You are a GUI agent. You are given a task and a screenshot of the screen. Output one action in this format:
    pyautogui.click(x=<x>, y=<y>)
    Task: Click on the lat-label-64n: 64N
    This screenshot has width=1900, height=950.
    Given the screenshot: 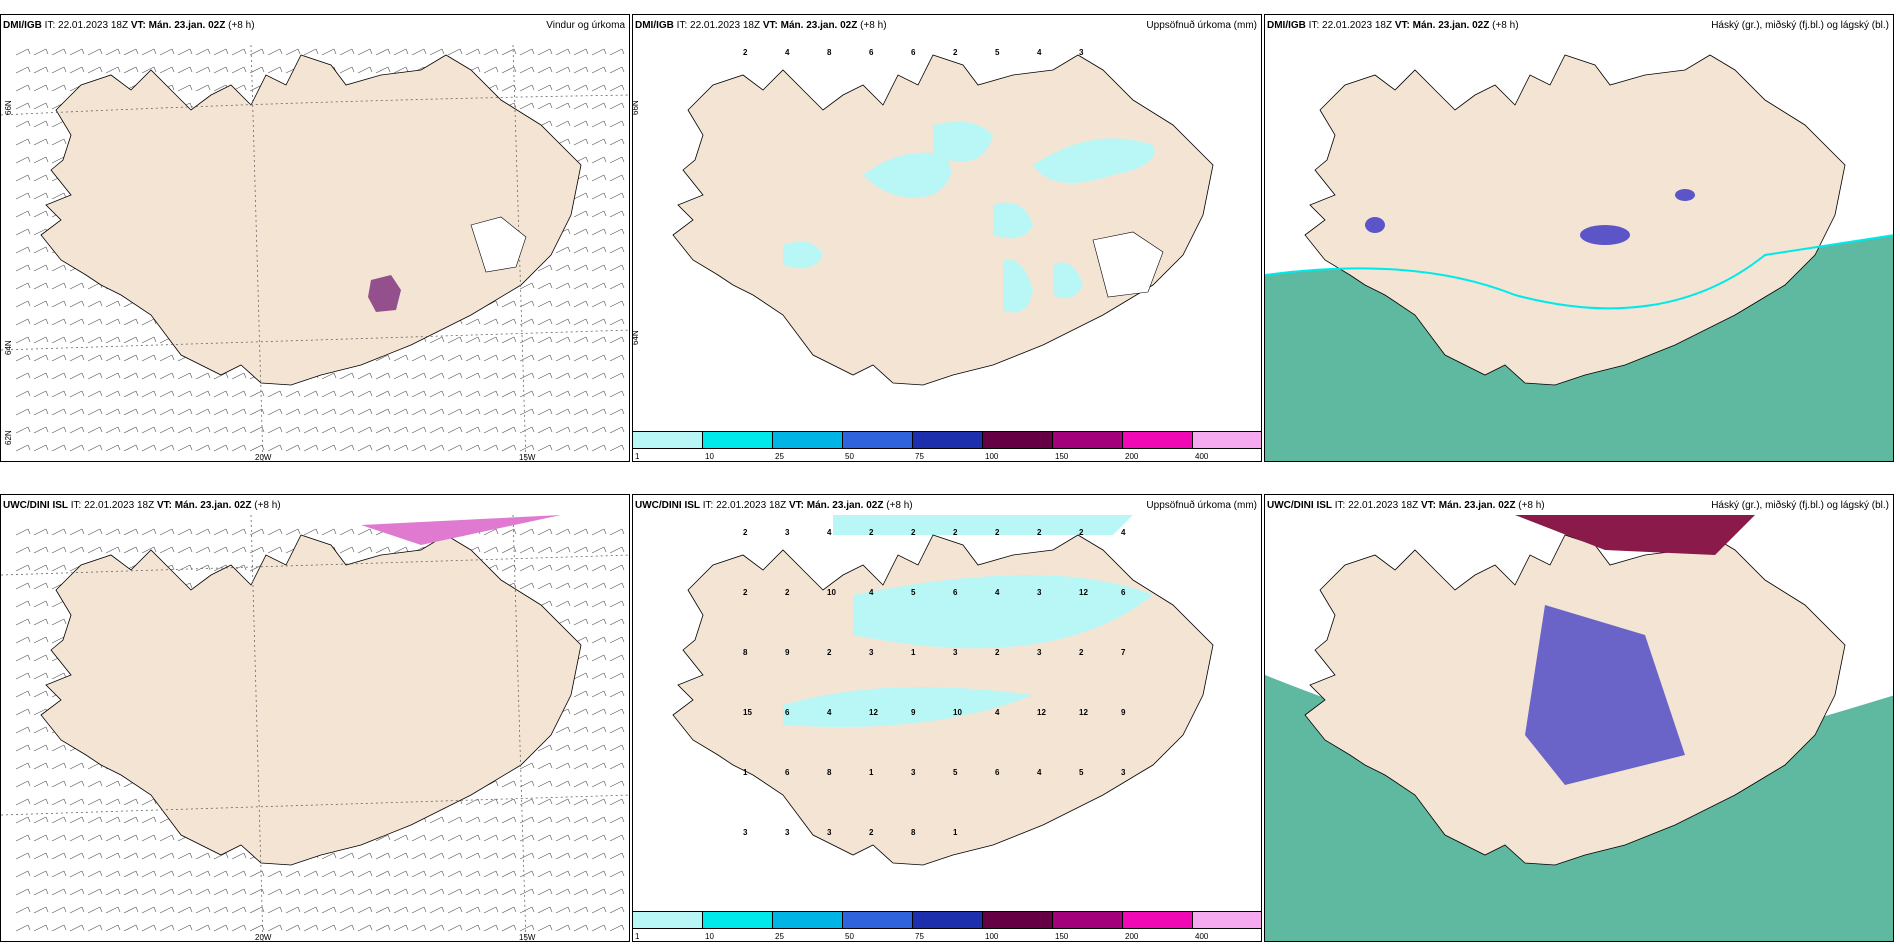 What is the action you would take?
    pyautogui.click(x=636, y=337)
    